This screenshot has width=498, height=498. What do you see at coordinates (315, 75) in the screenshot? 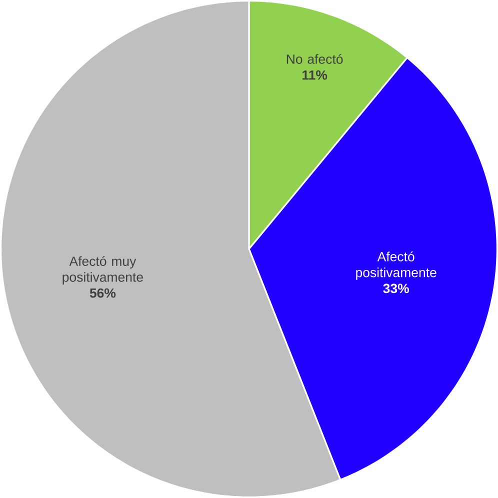
I see `data-label: 11%` at bounding box center [315, 75].